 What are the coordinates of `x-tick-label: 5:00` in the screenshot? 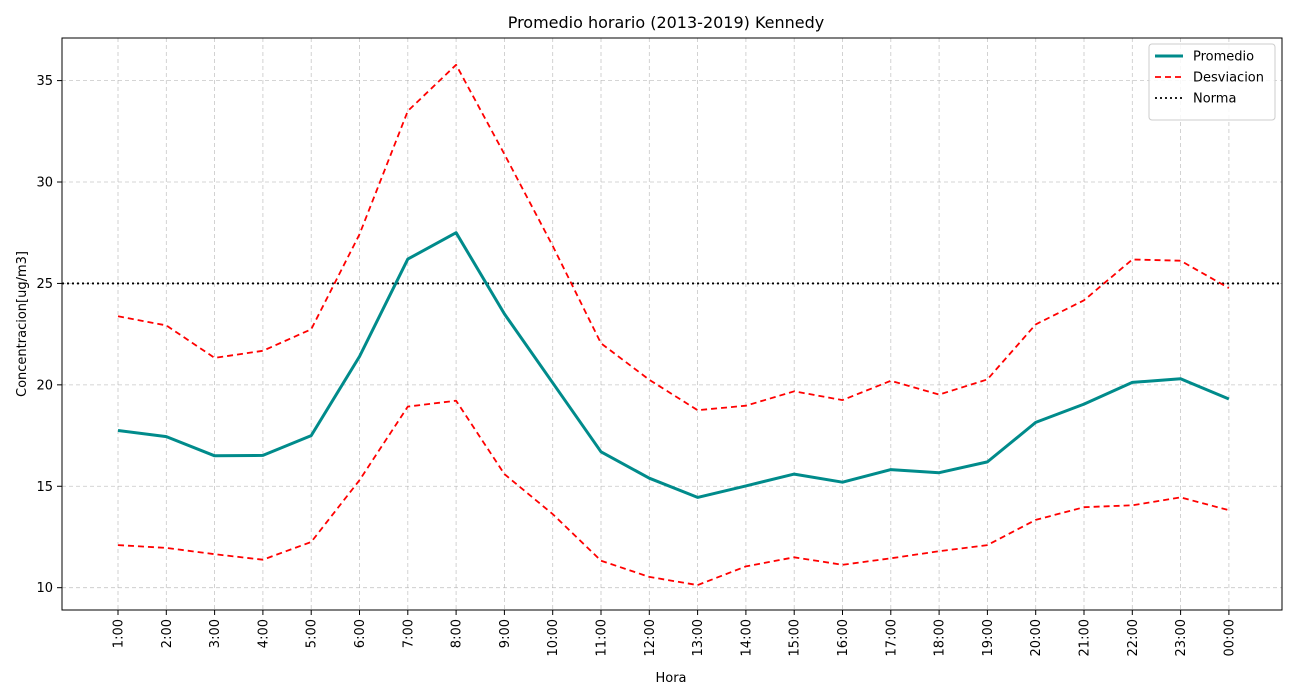 It's located at (312, 633).